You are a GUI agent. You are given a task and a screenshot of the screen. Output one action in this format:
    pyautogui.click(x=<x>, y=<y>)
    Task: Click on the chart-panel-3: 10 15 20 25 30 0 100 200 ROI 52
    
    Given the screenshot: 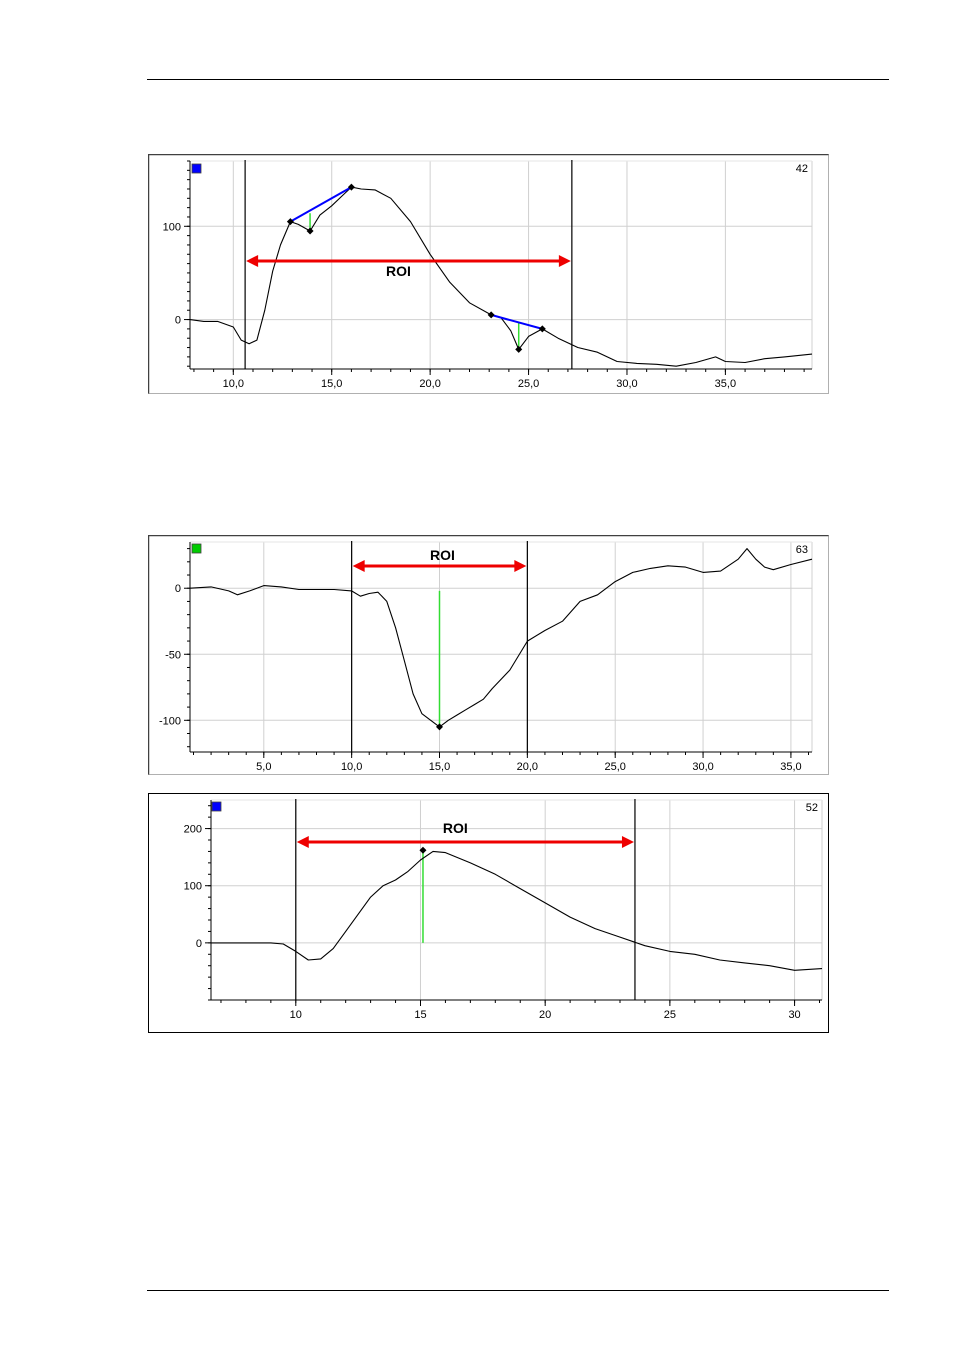 What is the action you would take?
    pyautogui.click(x=489, y=913)
    